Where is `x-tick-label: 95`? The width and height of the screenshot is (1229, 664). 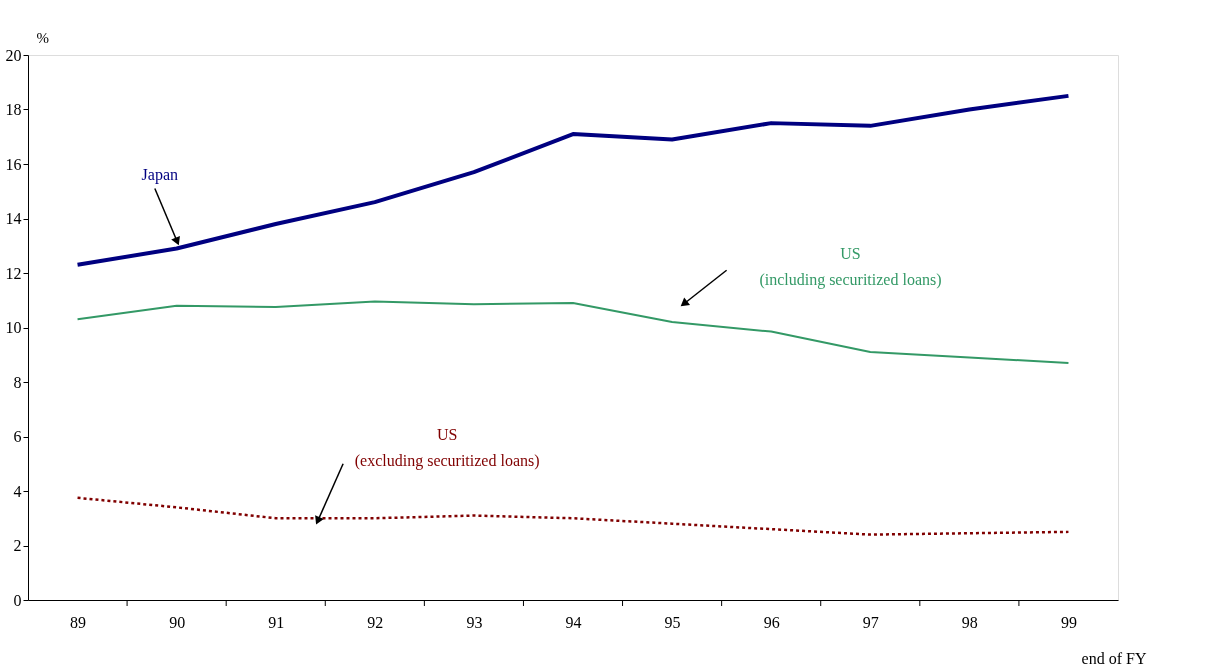 x-tick-label: 95 is located at coordinates (672, 622).